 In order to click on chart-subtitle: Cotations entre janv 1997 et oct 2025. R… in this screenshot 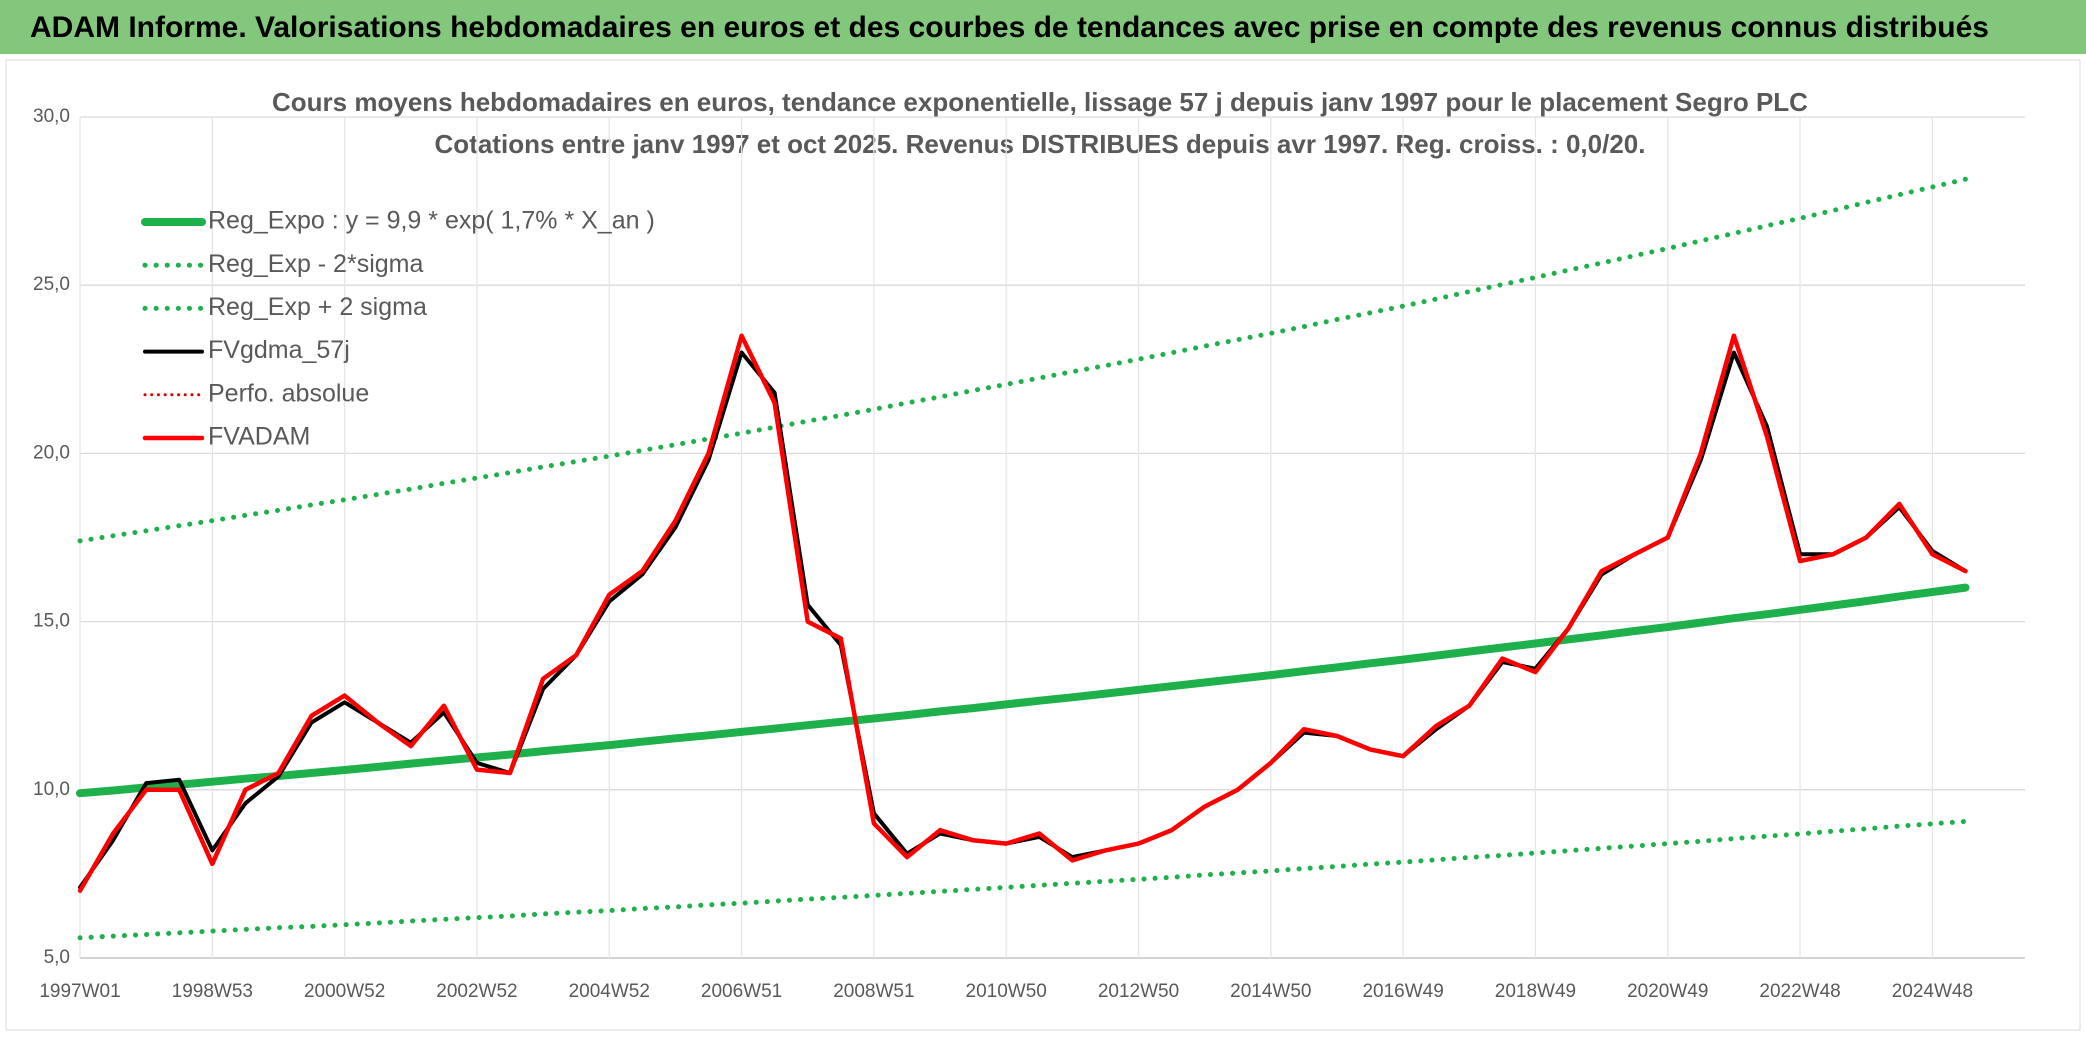, I will do `click(1040, 144)`.